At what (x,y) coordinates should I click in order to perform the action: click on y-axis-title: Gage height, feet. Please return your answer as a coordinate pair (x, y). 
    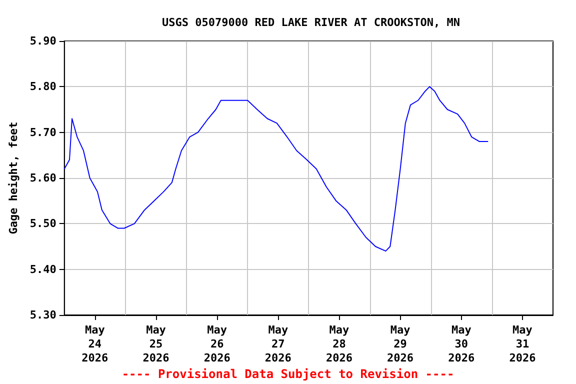
    Looking at the image, I should click on (13, 178).